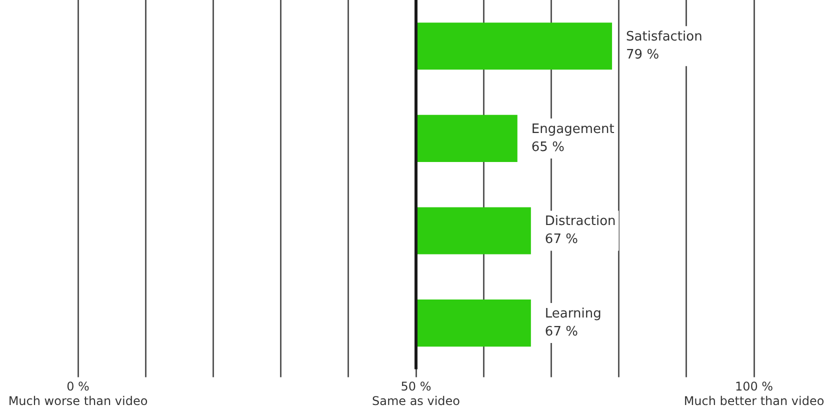 This screenshot has width=834, height=416. What do you see at coordinates (572, 129) in the screenshot?
I see `y-tick-label: Engagement` at bounding box center [572, 129].